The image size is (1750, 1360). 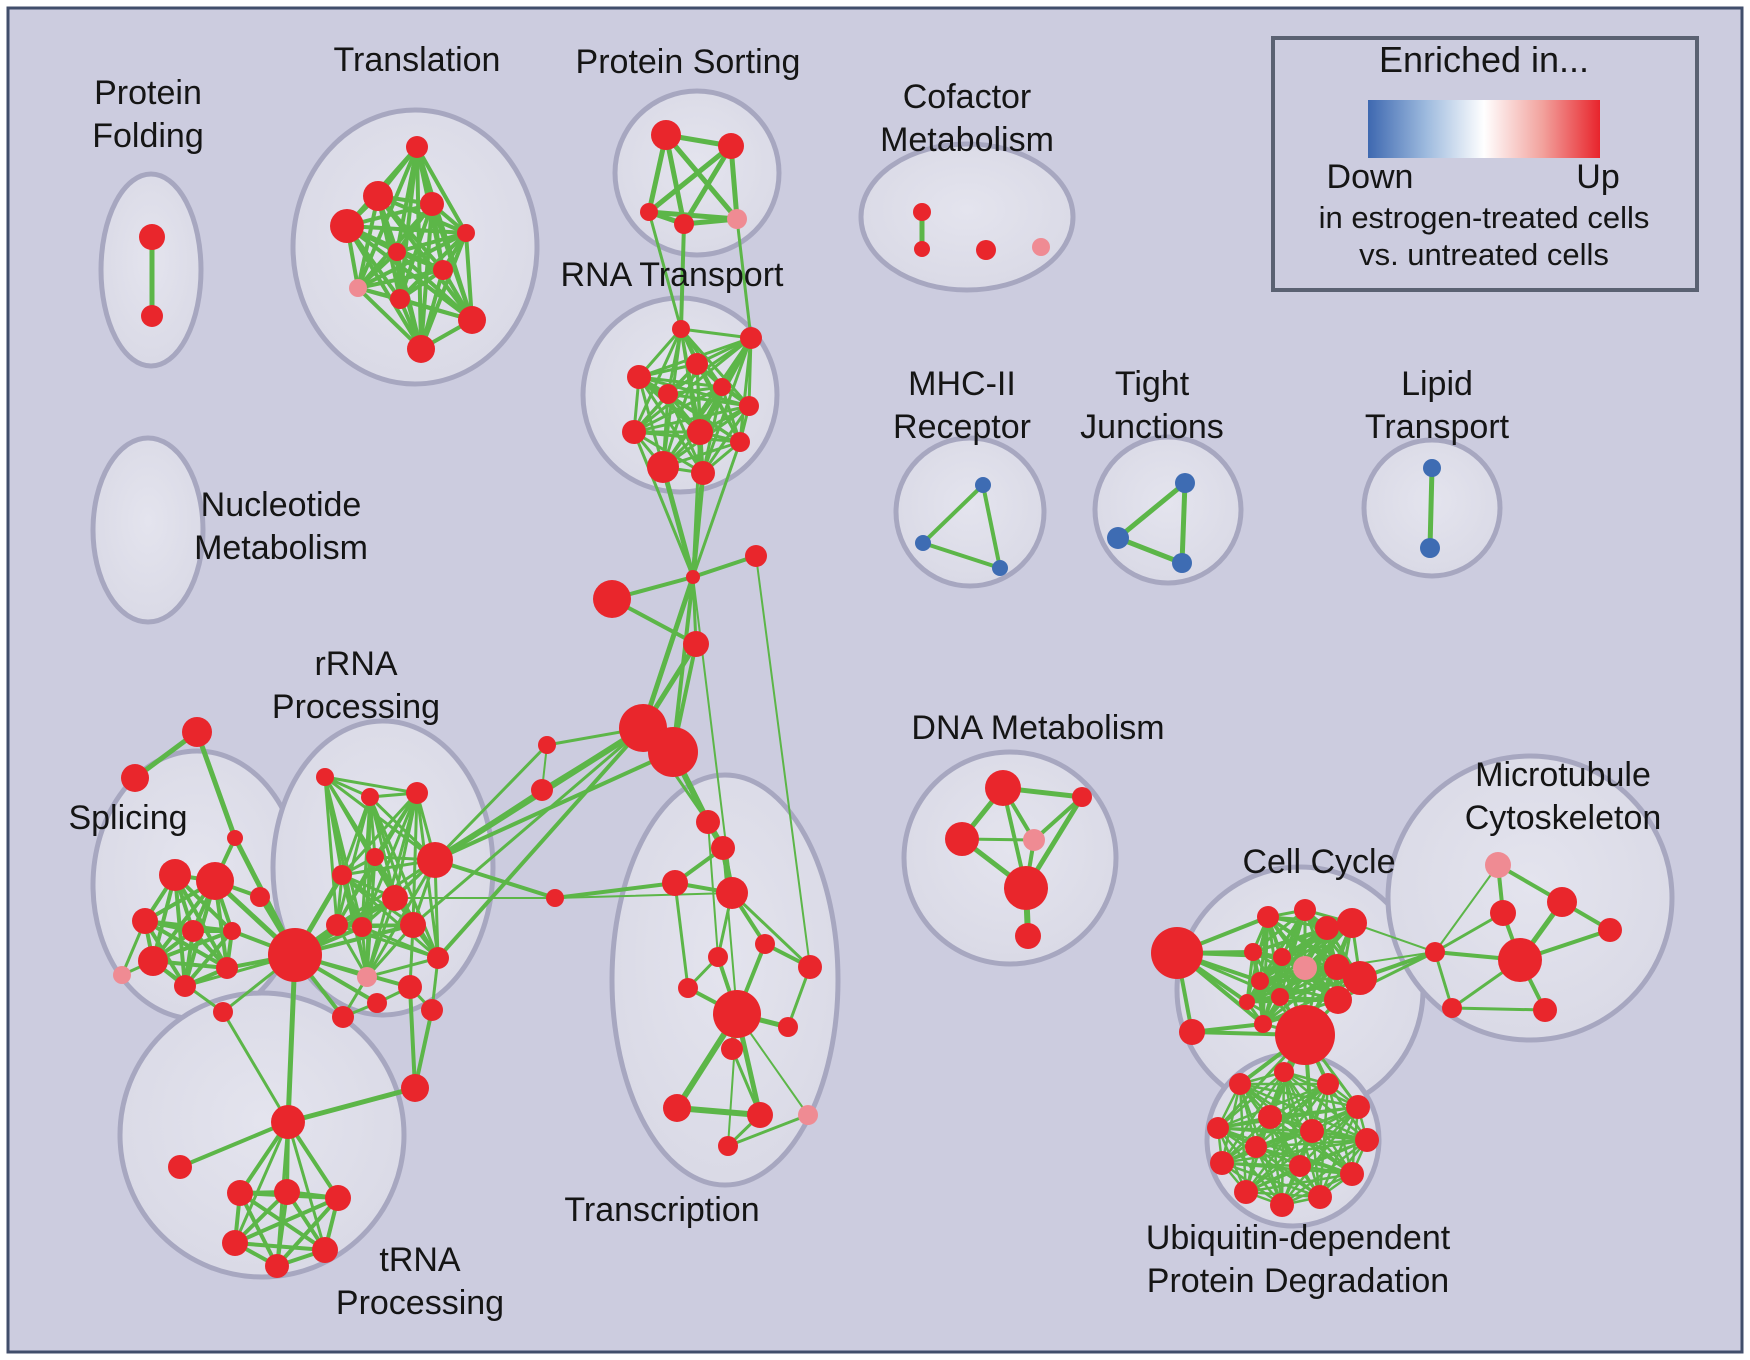 I want to click on cluster-label-tight-junctions: Junctions, so click(x=1152, y=427).